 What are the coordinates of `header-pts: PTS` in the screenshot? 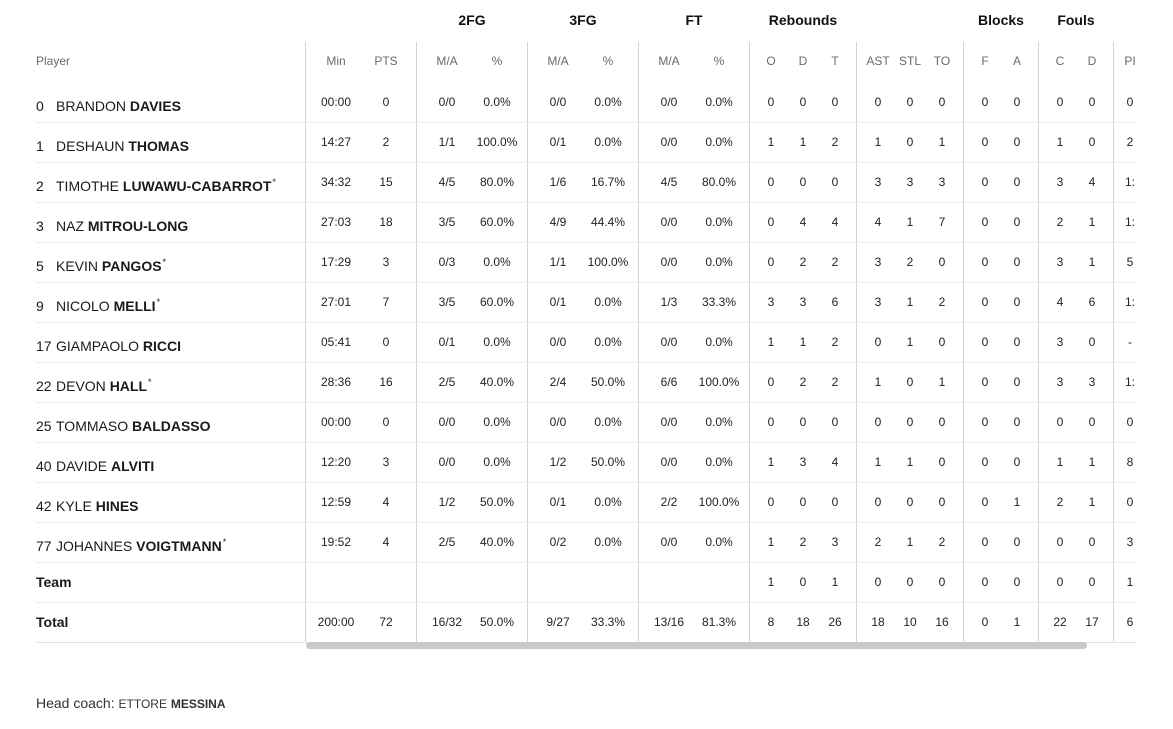 It's located at (386, 61).